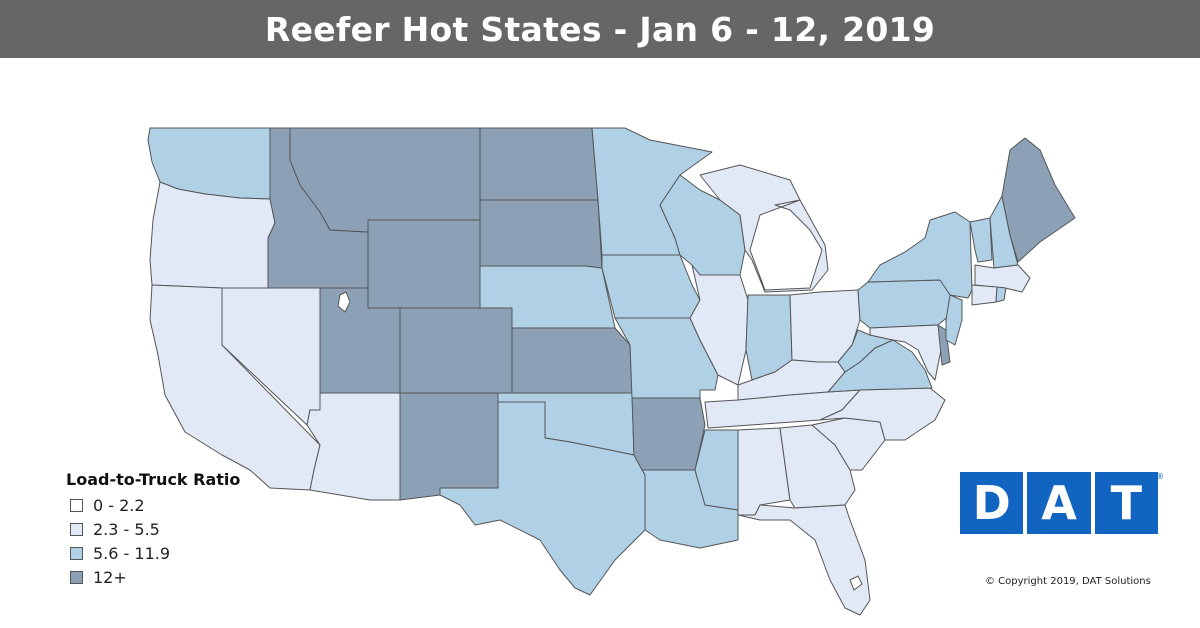 The width and height of the screenshot is (1200, 628). I want to click on state-IA, so click(651, 286).